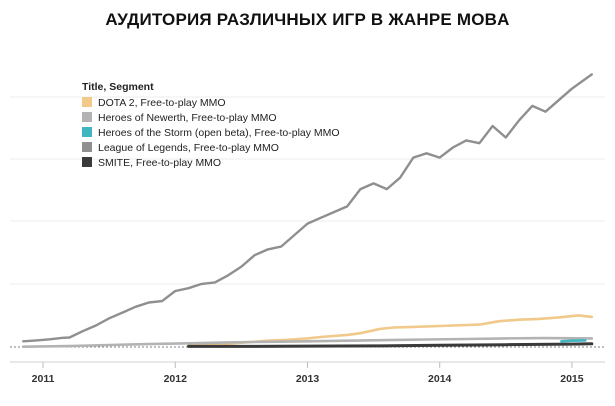 The image size is (615, 406). Describe the element at coordinates (188, 148) in the screenshot. I see `legend-label: League of Legends, Free-to-play MMO` at that location.